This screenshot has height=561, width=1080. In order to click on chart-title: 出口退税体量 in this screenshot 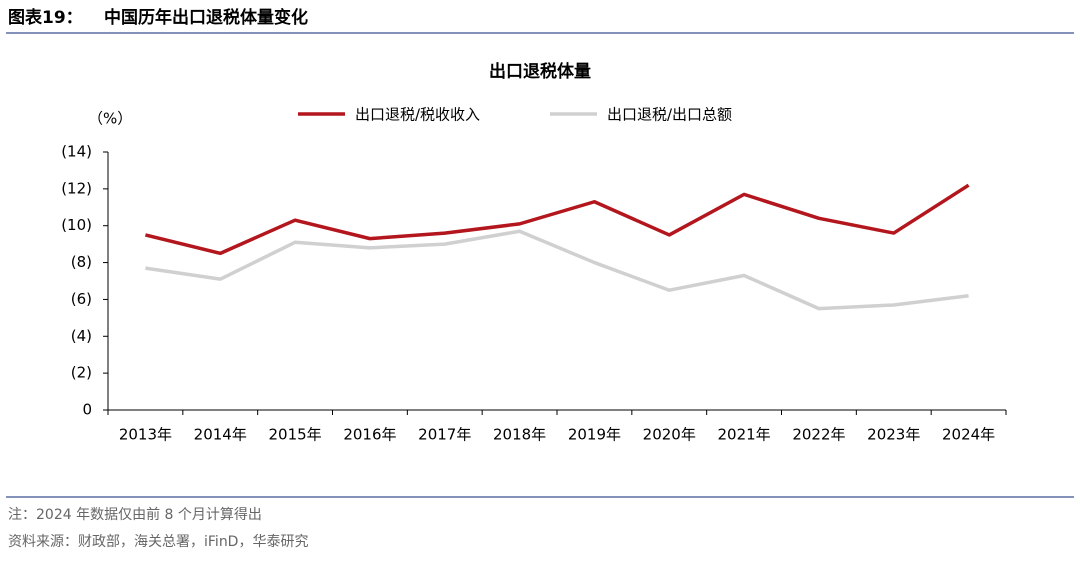, I will do `click(540, 71)`.